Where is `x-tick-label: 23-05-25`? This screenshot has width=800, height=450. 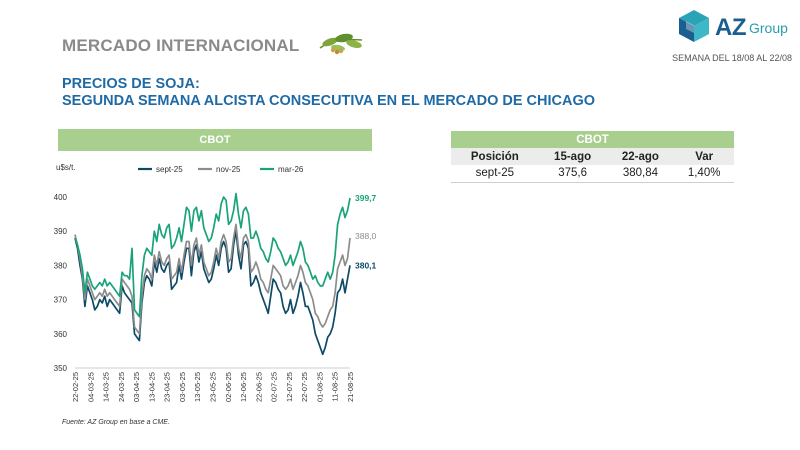 x-tick-label: 23-05-25 is located at coordinates (213, 387).